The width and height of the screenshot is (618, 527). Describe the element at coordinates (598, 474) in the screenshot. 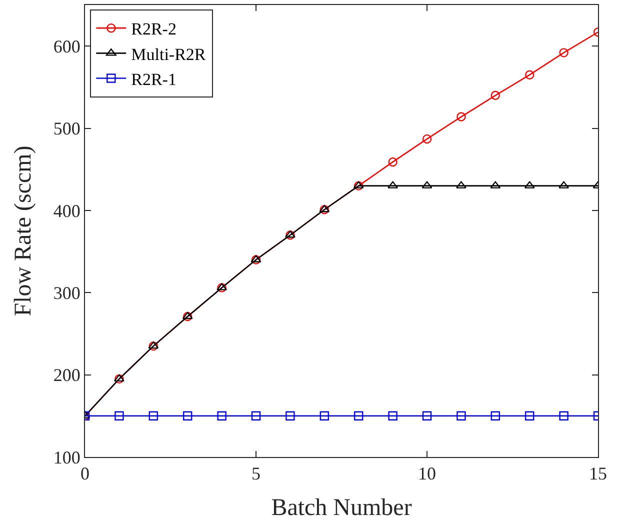

I see `x-tick-label: 15` at that location.